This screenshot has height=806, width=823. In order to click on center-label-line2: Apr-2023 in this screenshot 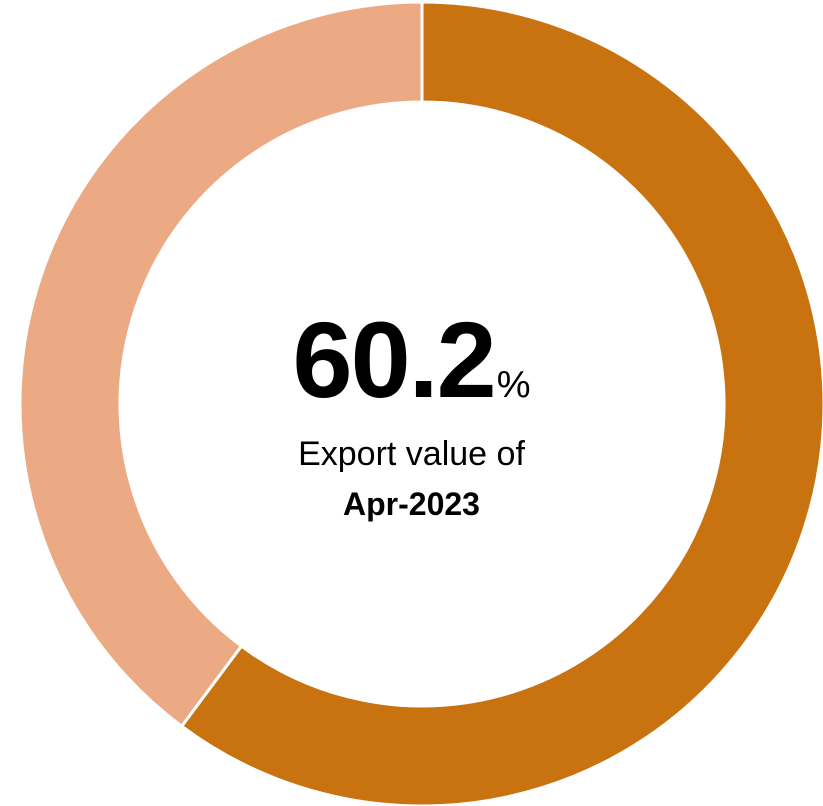, I will do `click(411, 504)`.